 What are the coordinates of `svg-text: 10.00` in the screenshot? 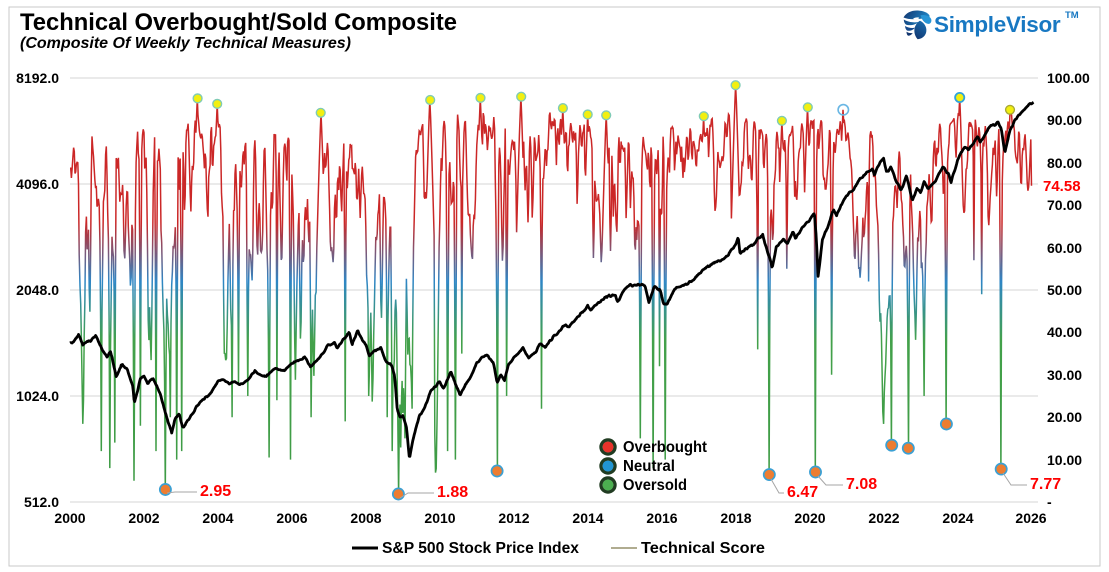 It's located at (1064, 460).